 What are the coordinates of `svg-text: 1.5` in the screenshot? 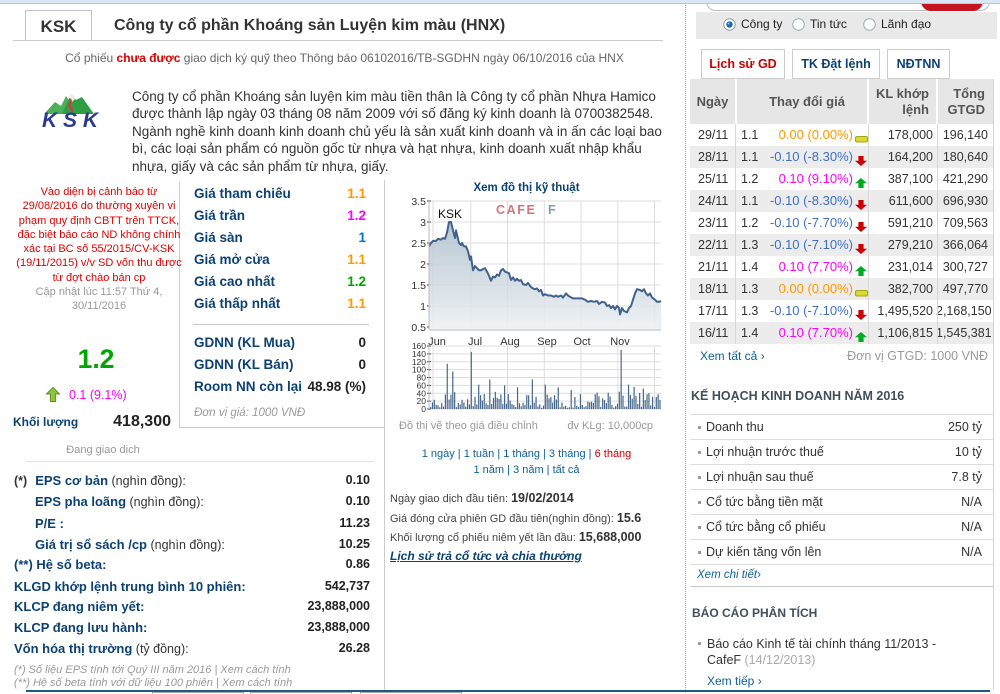 It's located at (418, 286).